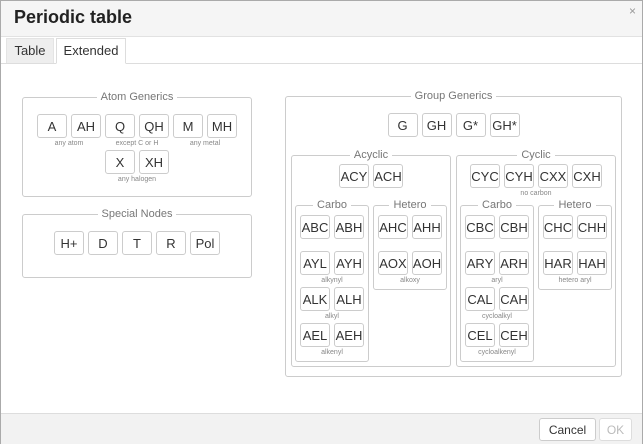  I want to click on buttons: H+ D T R Pol, so click(137, 243).